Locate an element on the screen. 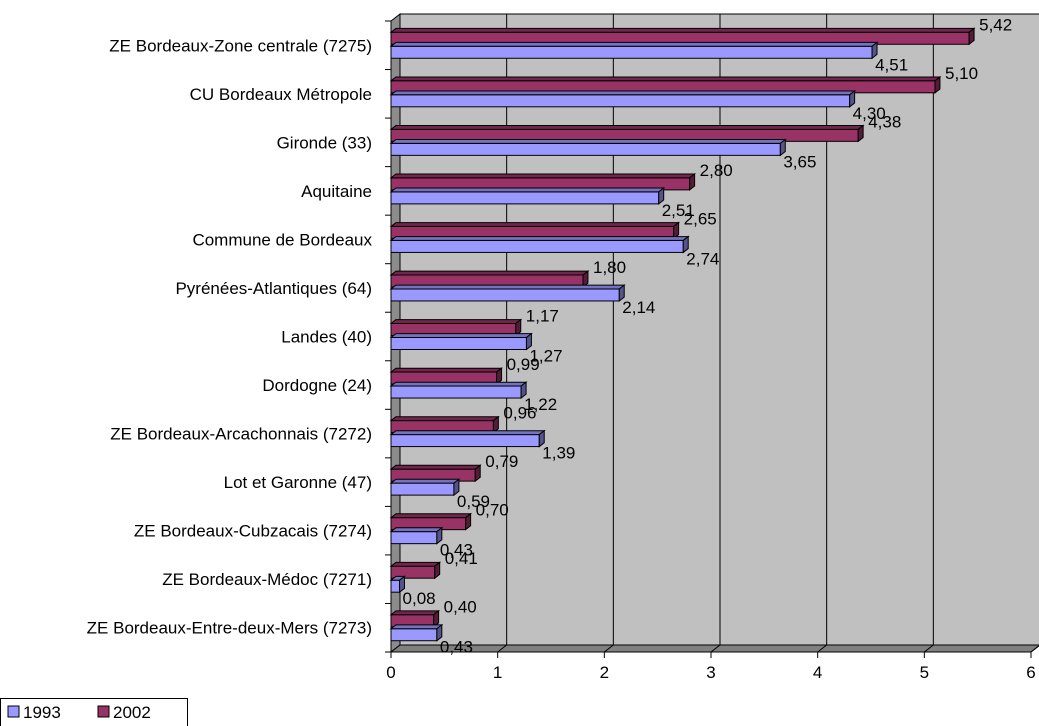  x-tick-label: 3 is located at coordinates (710, 672).